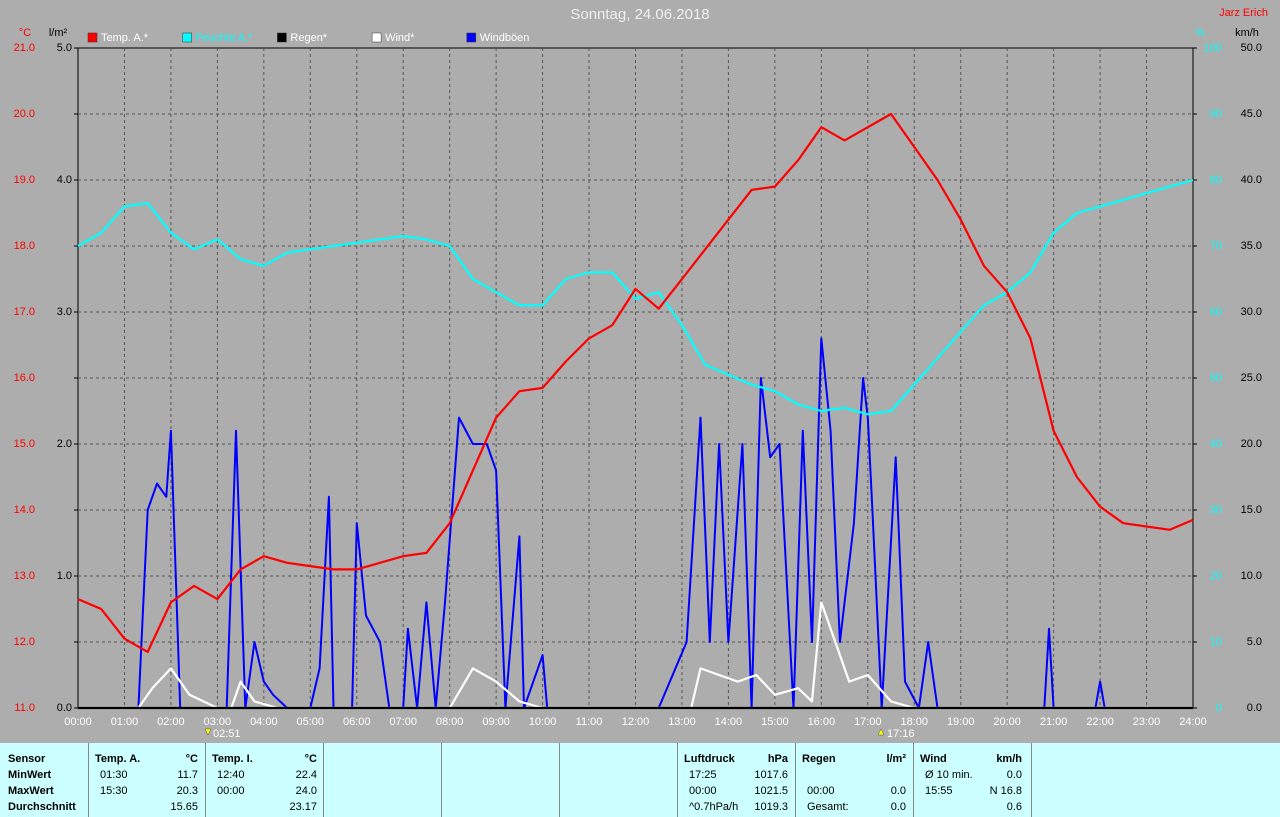  What do you see at coordinates (1251, 246) in the screenshot?
I see `y-tick-label: 35.0` at bounding box center [1251, 246].